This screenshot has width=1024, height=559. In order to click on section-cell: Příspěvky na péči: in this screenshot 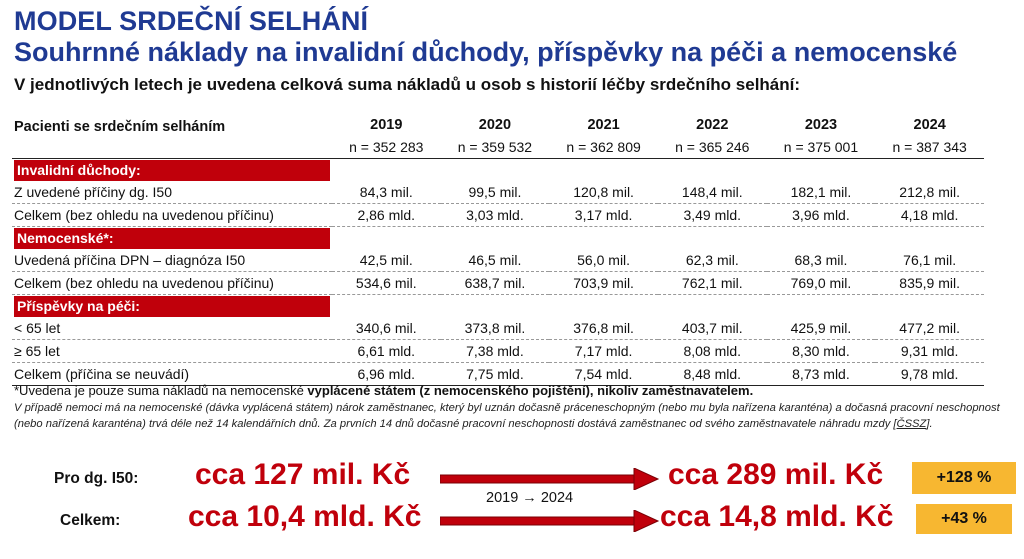, I will do `click(172, 306)`.